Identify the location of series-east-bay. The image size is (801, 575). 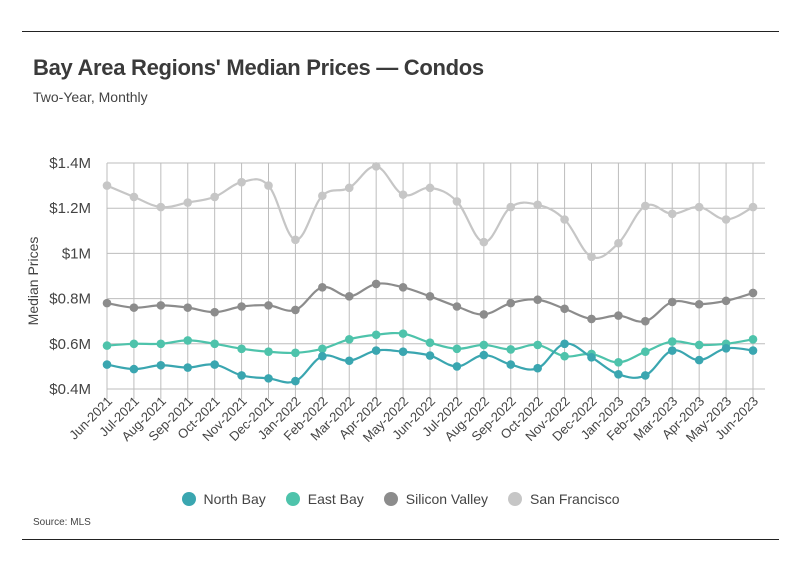
(430, 348).